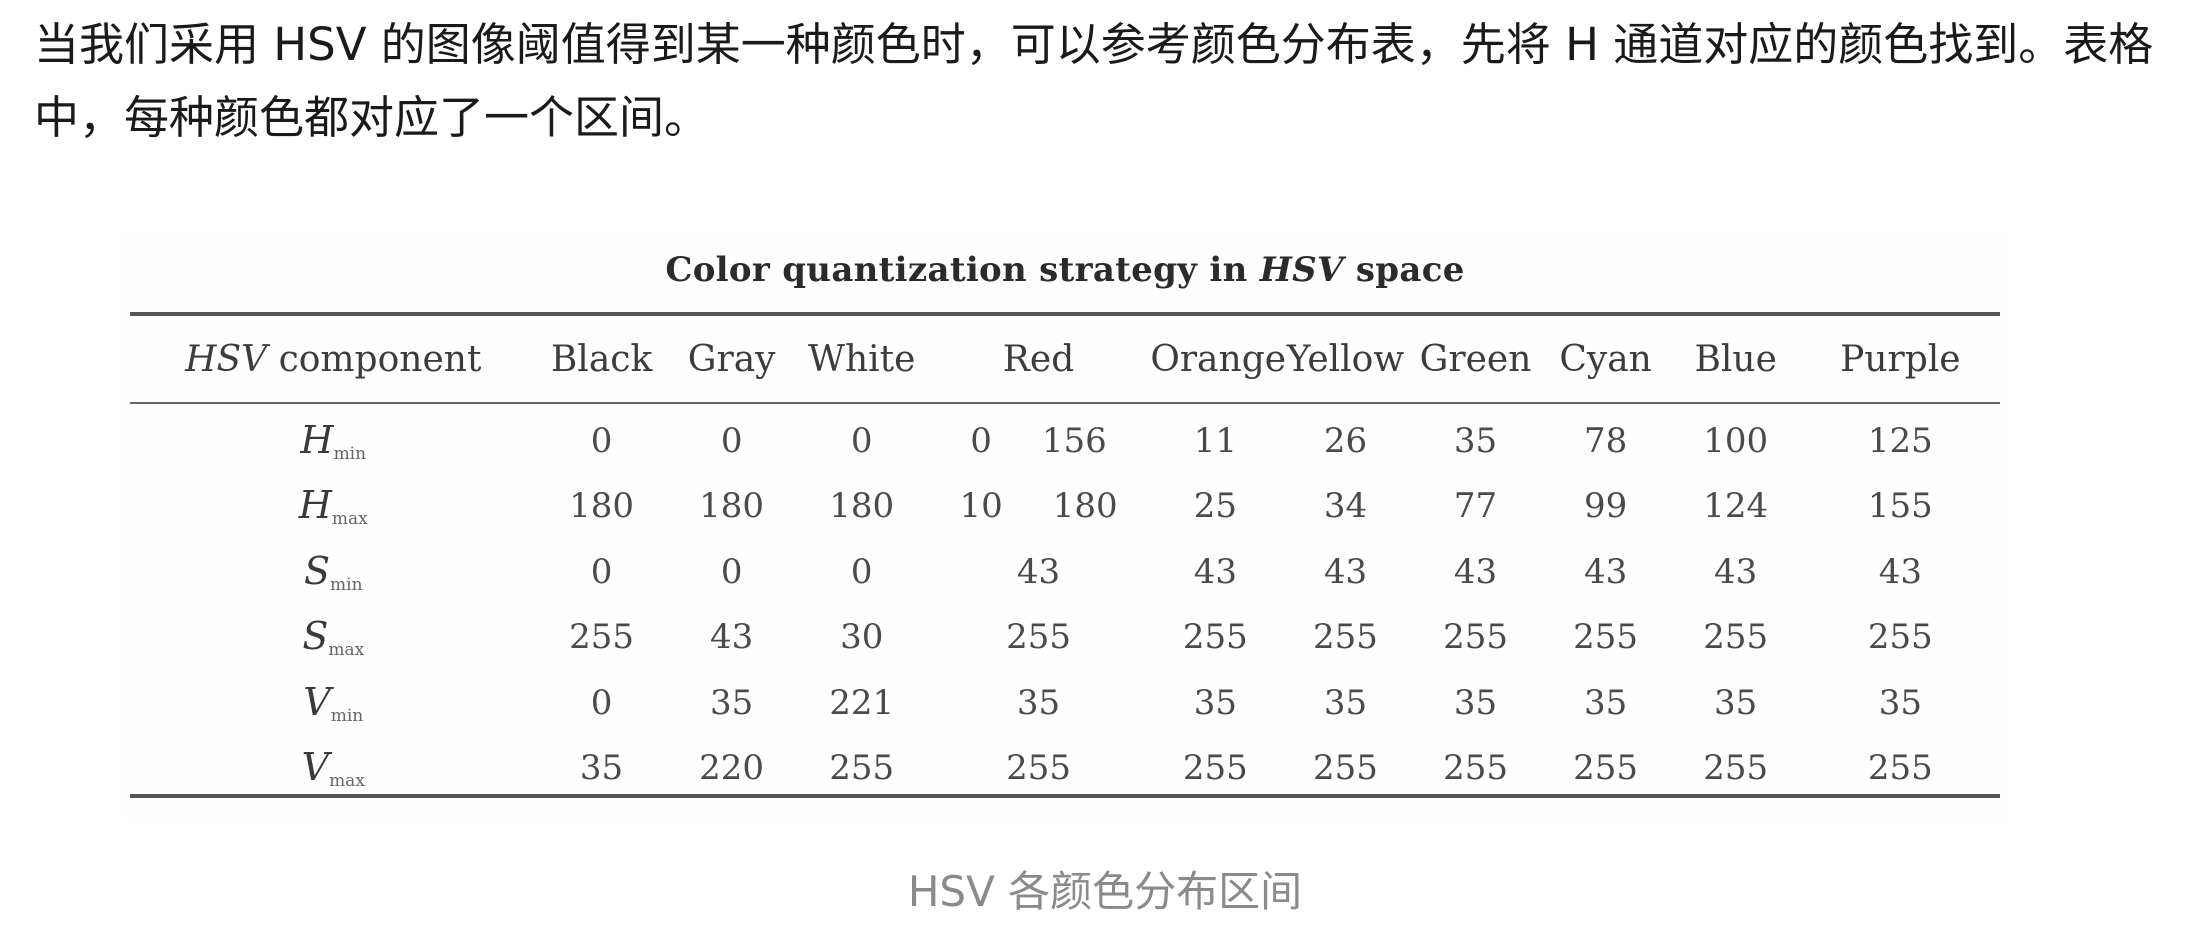 This screenshot has width=2210, height=938. Describe the element at coordinates (1065, 703) in the screenshot. I see `table-row: Vmin 0 35 221 35 35 35 35 35 35 35` at that location.